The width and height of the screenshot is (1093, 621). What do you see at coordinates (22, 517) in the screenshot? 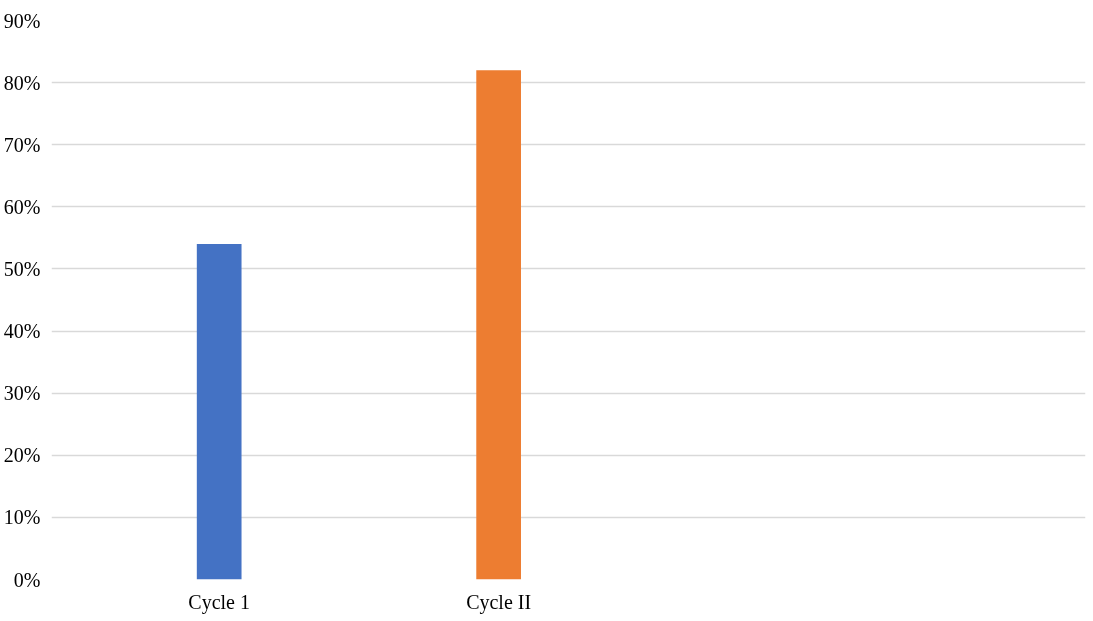
I see `y-tick-label: 10%` at bounding box center [22, 517].